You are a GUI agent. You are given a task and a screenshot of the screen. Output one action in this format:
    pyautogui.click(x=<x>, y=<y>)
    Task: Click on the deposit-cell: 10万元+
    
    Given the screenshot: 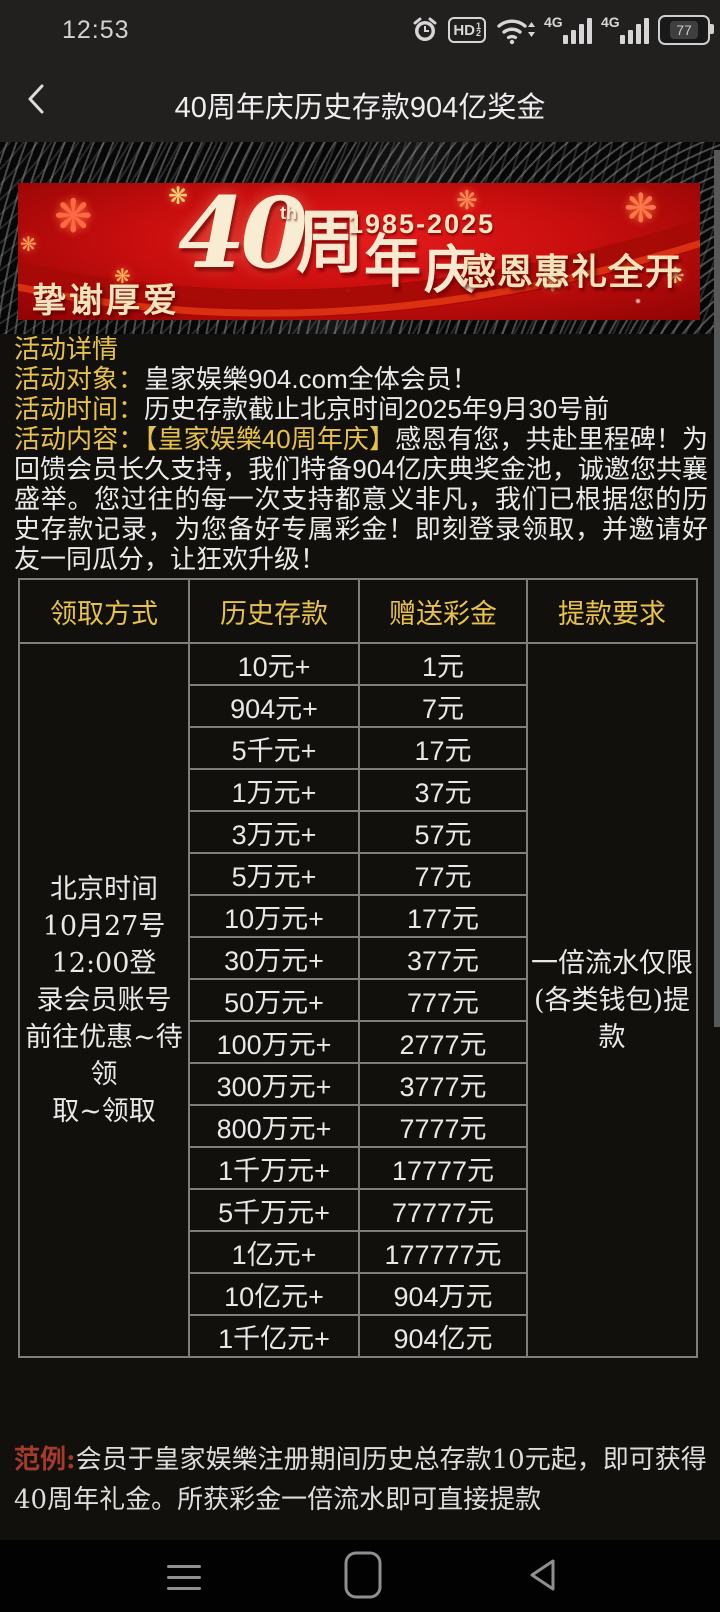 What is the action you would take?
    pyautogui.click(x=274, y=916)
    